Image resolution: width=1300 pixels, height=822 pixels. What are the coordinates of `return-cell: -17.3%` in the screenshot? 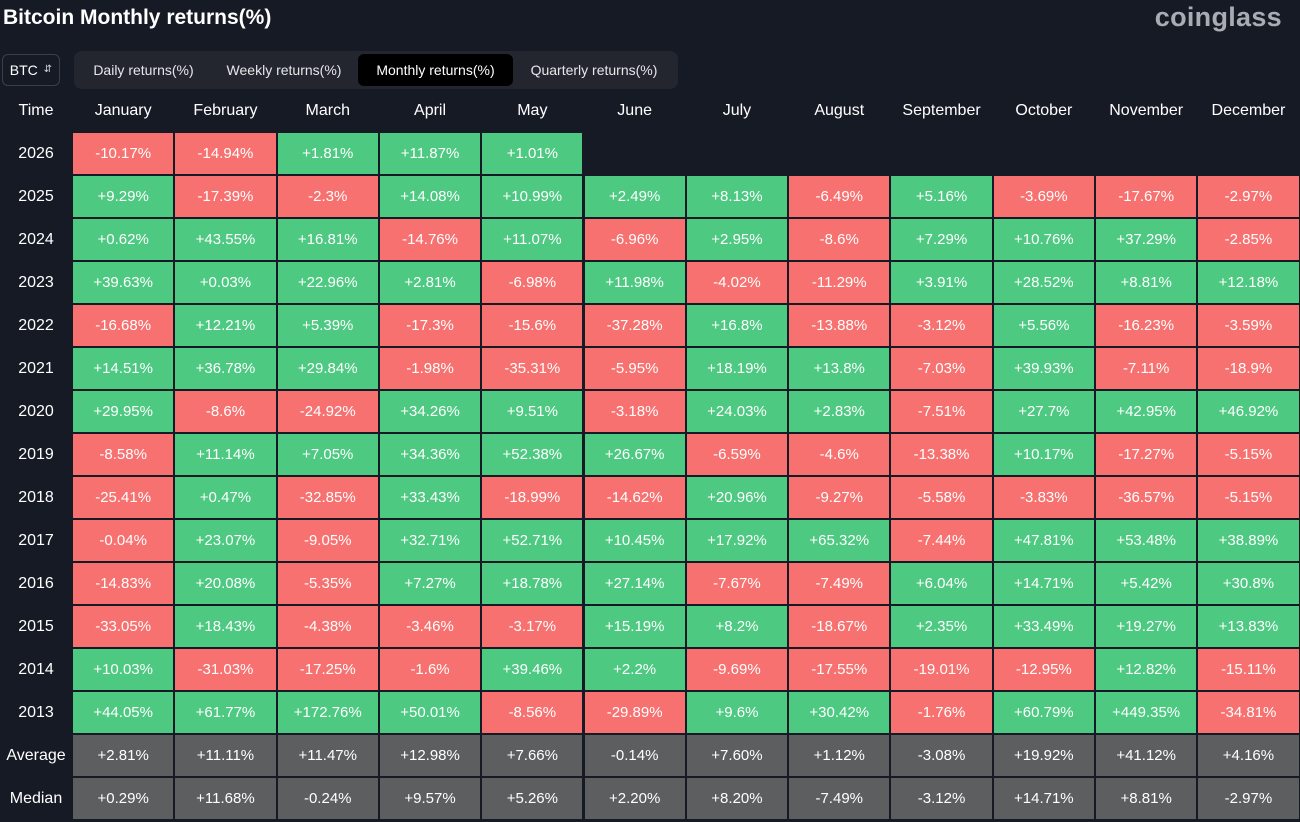 It's located at (430, 325).